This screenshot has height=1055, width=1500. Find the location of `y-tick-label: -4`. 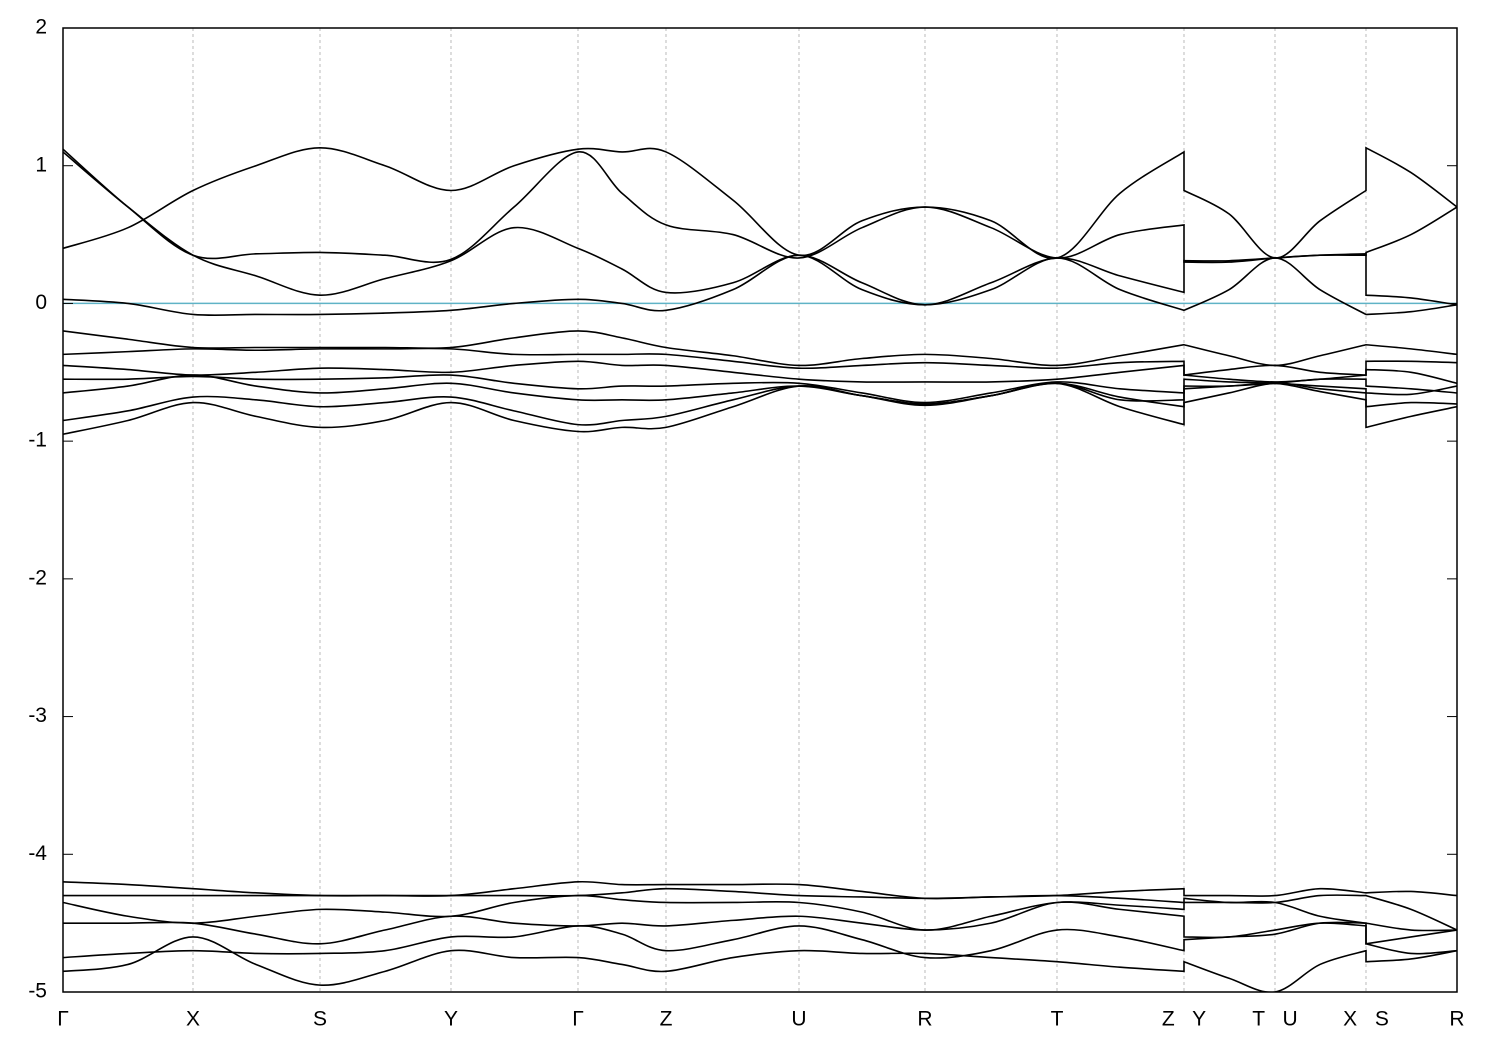

y-tick-label: -4 is located at coordinates (37, 853).